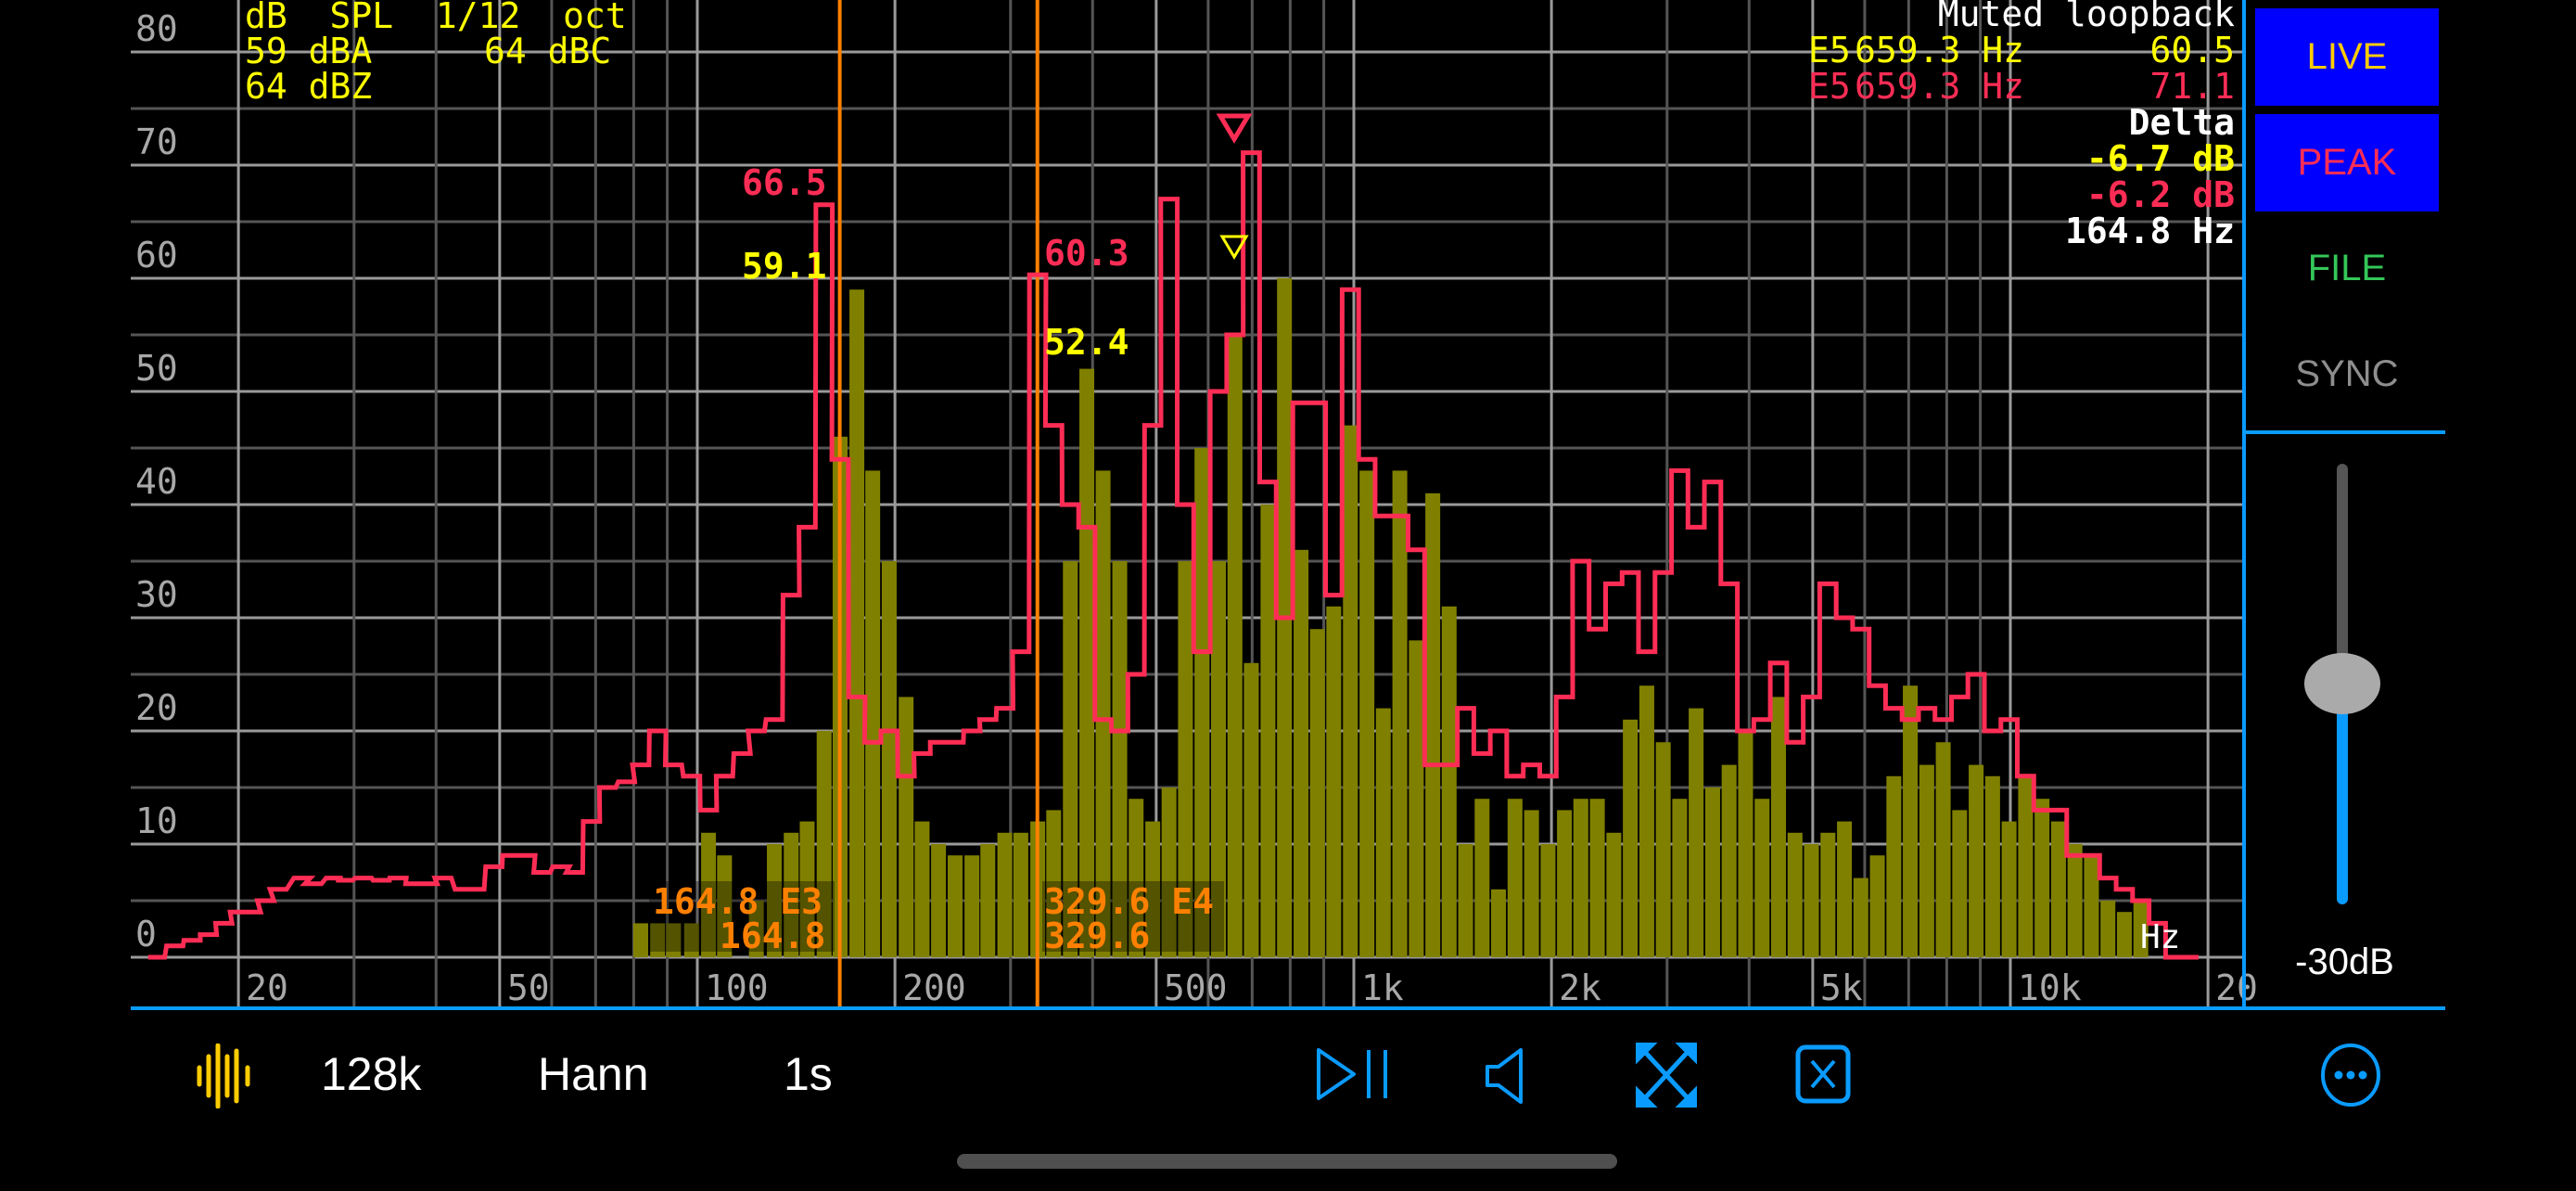  Describe the element at coordinates (1940, 86) in the screenshot. I see `peak-freq: 659.3 Hz` at that location.